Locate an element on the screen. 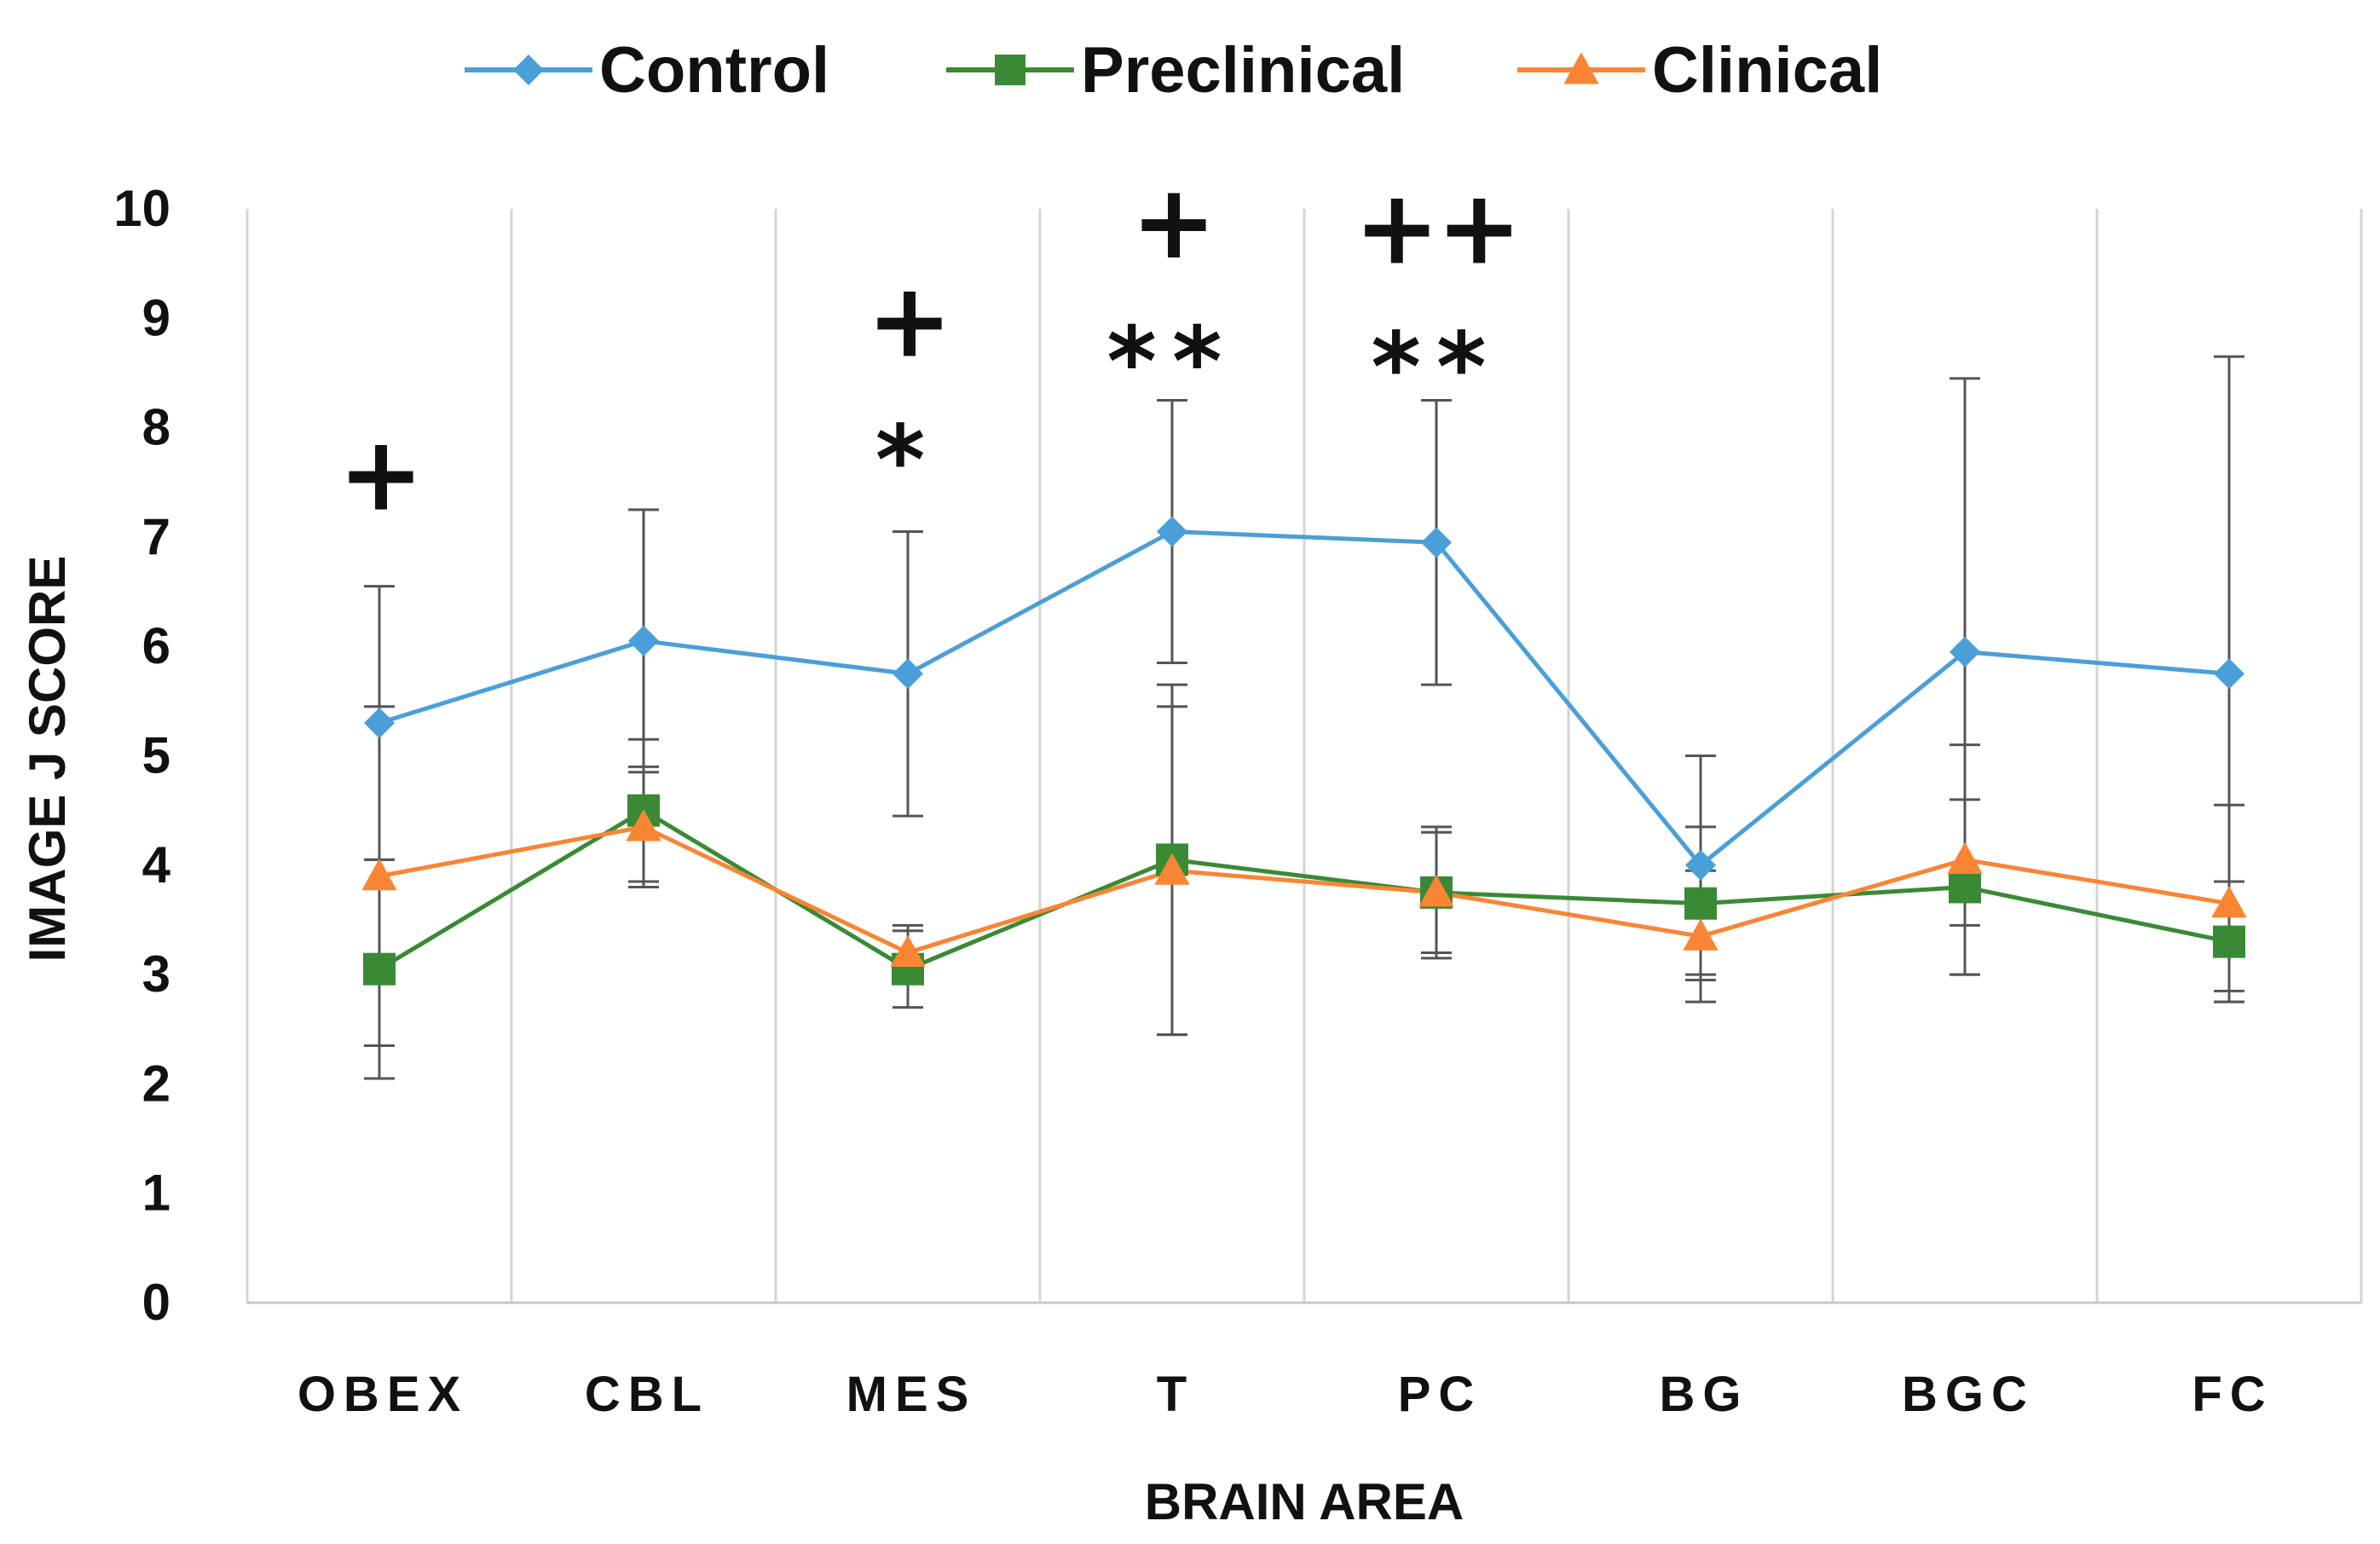  preclinical-legend-marker is located at coordinates (1010, 70).